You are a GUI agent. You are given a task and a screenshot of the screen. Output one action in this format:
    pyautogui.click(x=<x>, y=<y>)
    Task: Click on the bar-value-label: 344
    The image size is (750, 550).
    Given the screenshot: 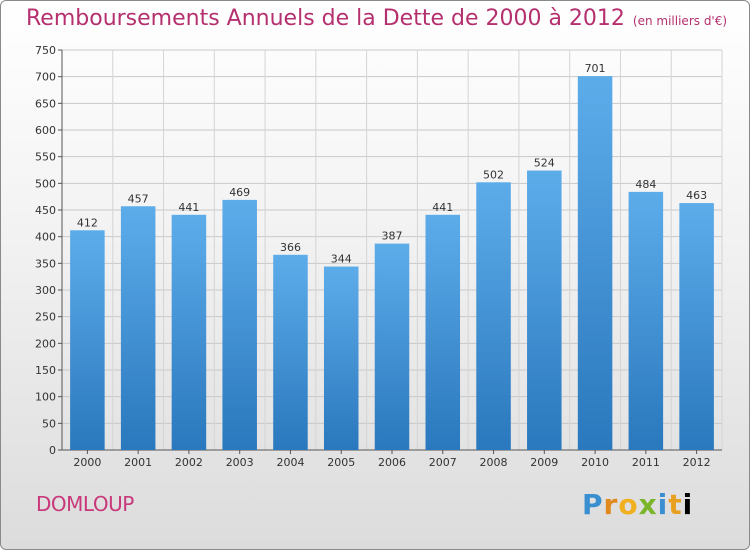 What is the action you would take?
    pyautogui.click(x=341, y=259)
    